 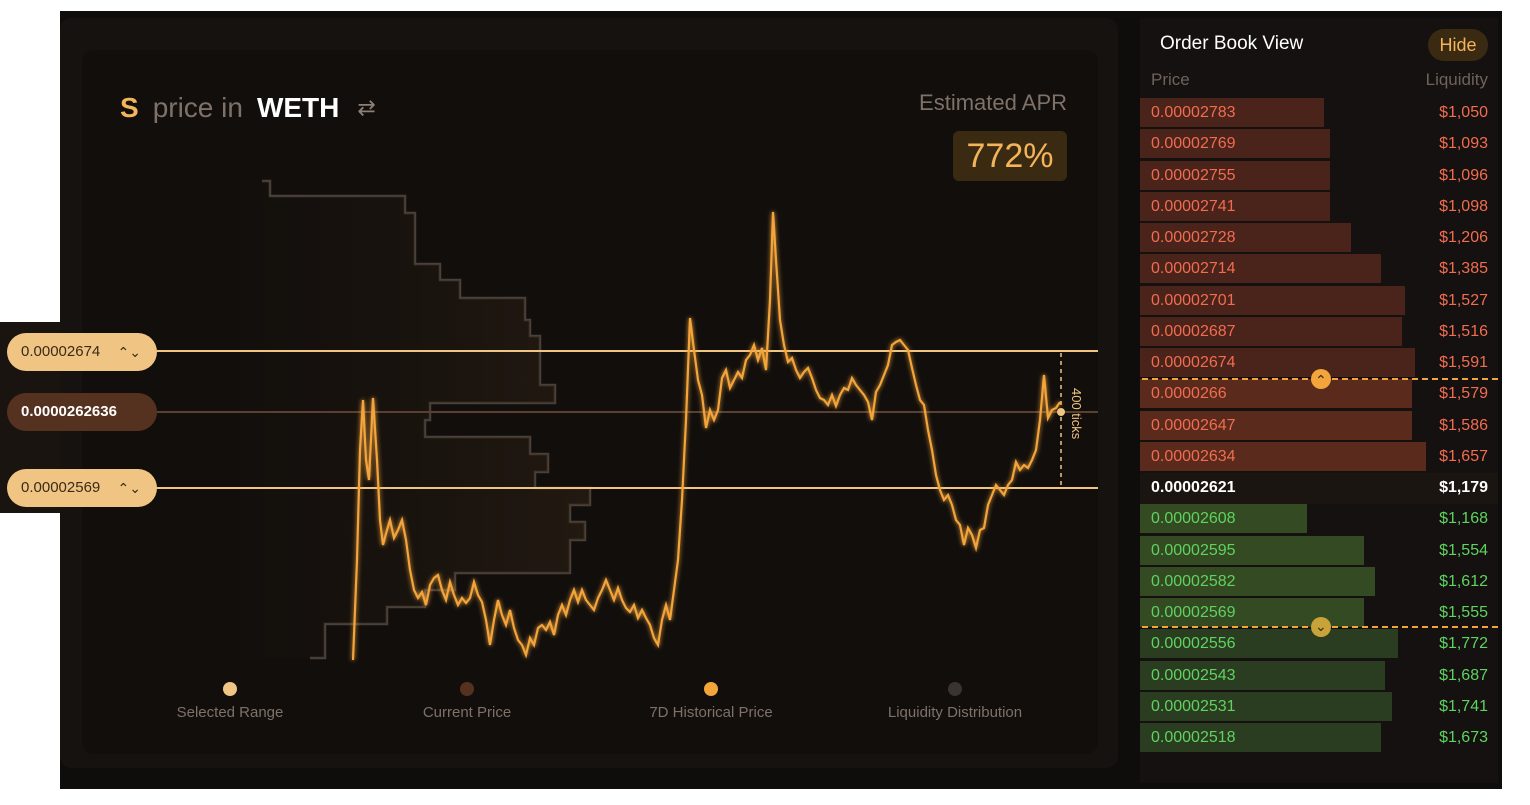 What do you see at coordinates (1463, 112) in the screenshot?
I see `ask-liquidity: $1,050` at bounding box center [1463, 112].